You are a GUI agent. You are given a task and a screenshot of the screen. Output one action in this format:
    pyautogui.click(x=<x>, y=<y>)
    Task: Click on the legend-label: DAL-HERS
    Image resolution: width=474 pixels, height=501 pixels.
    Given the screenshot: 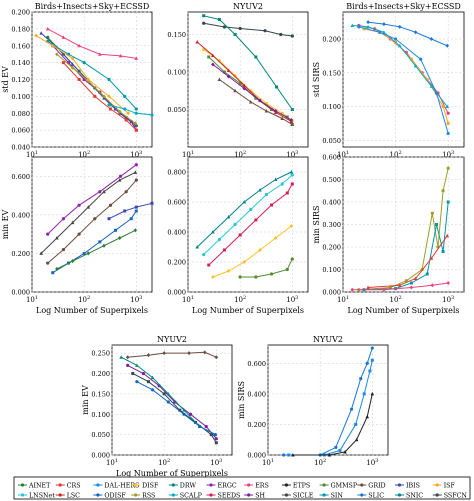 What is the action you would take?
    pyautogui.click(x=121, y=486)
    